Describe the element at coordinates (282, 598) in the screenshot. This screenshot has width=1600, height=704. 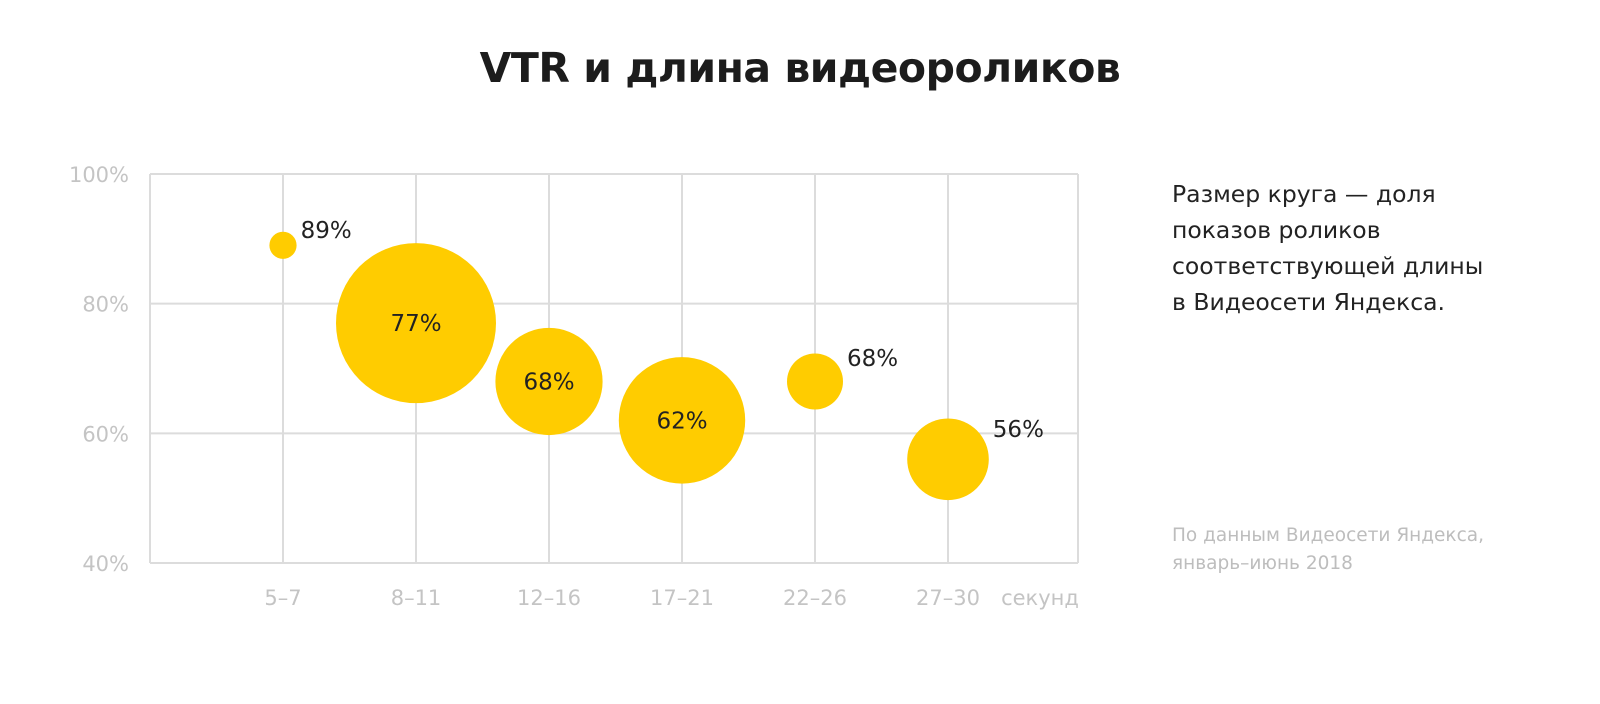
I see `x-tick-label: 5–7` at that location.